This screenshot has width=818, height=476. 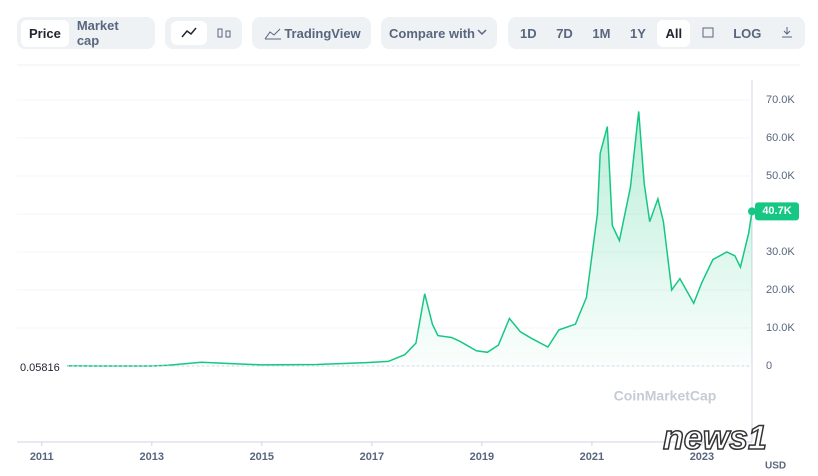 I want to click on overlay-logo: news1, so click(x=715, y=438).